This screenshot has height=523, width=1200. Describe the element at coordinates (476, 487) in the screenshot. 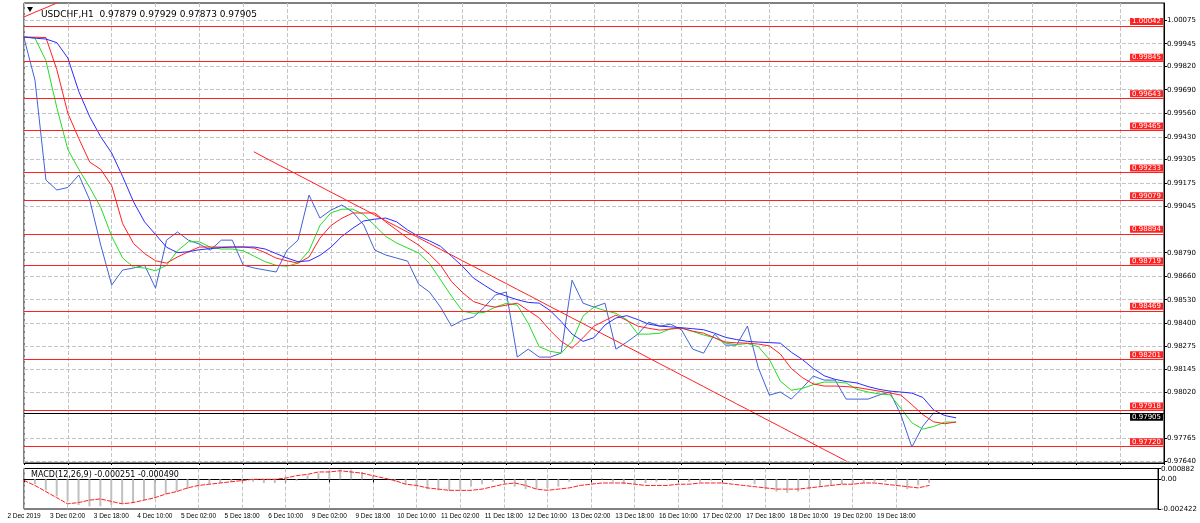

I see `line-series` at that location.